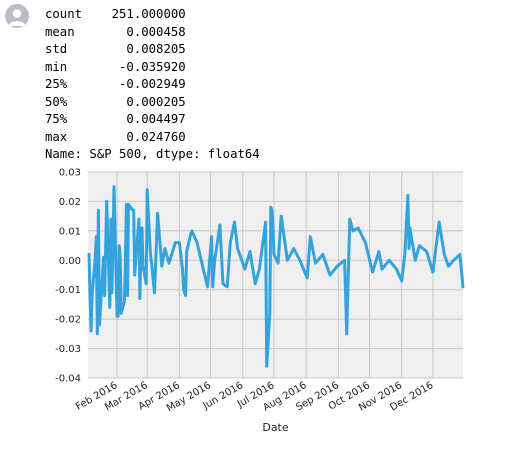 The image size is (512, 453). I want to click on output-line: std 0.008205, so click(115, 49).